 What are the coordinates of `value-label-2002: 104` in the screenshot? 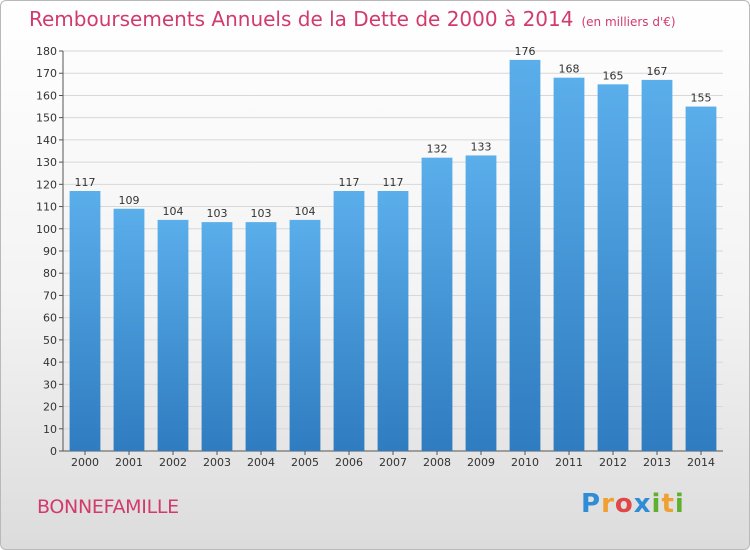 It's located at (173, 211).